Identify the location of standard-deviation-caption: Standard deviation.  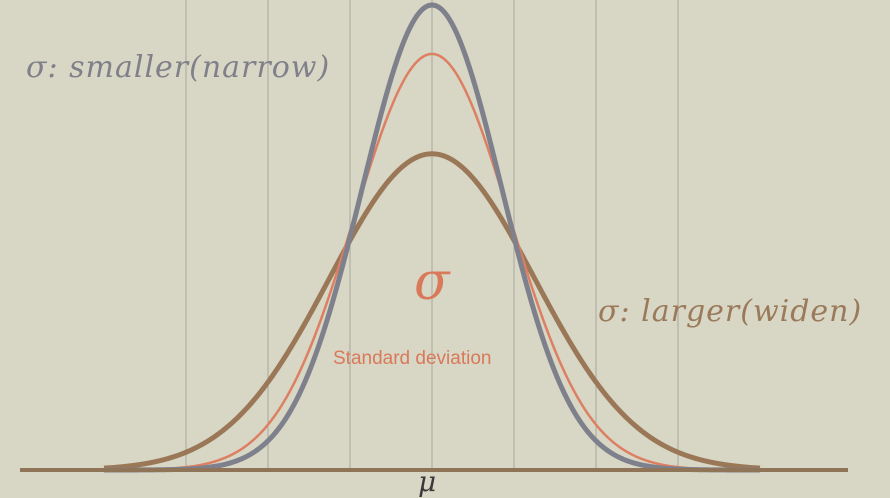
(412, 358).